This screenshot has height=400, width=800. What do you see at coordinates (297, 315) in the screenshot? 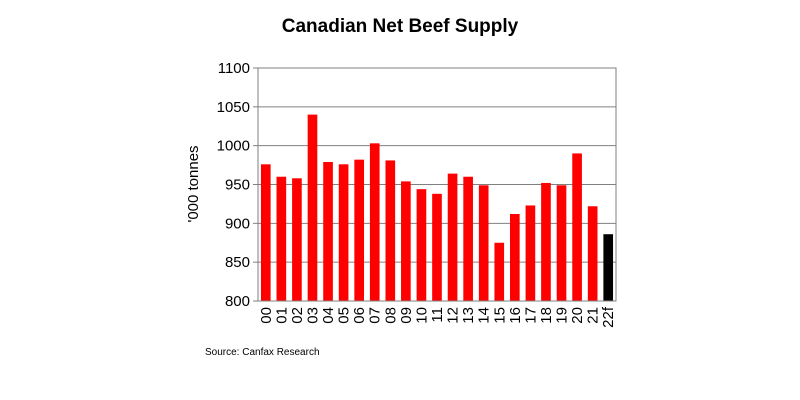
I see `x-tick-label: 02` at bounding box center [297, 315].